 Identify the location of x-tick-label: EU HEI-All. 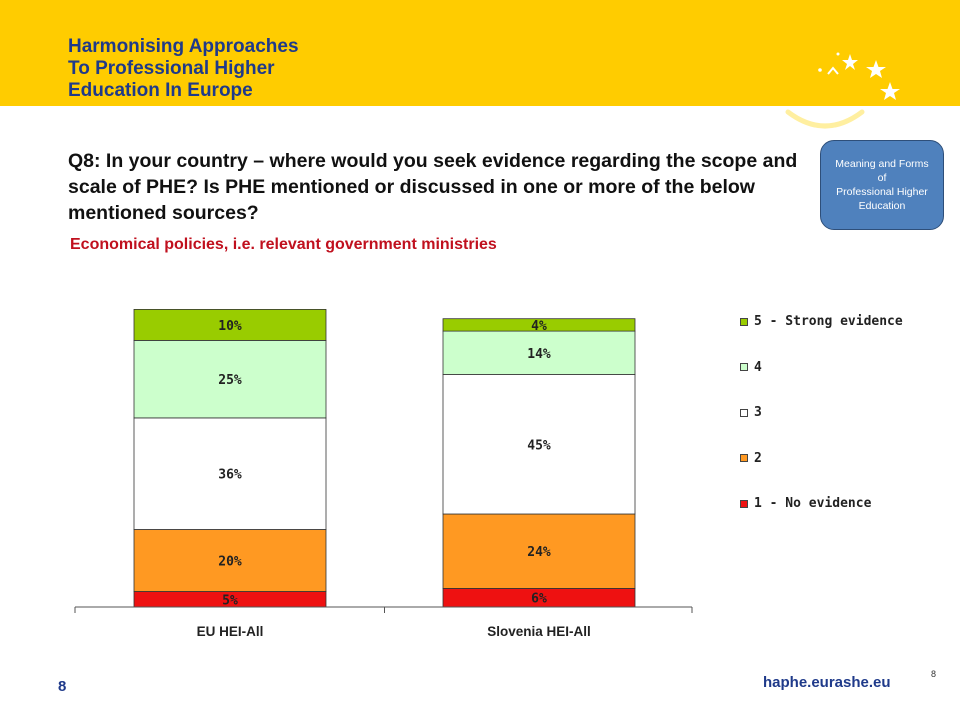
(230, 631).